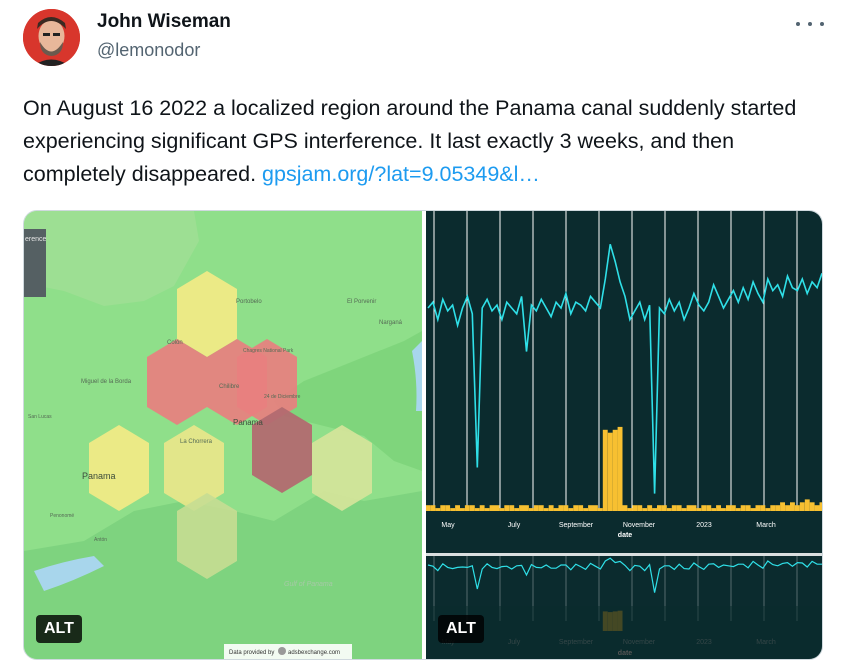 The width and height of the screenshot is (850, 667). What do you see at coordinates (62, 516) in the screenshot?
I see `place-label: Penonomé` at bounding box center [62, 516].